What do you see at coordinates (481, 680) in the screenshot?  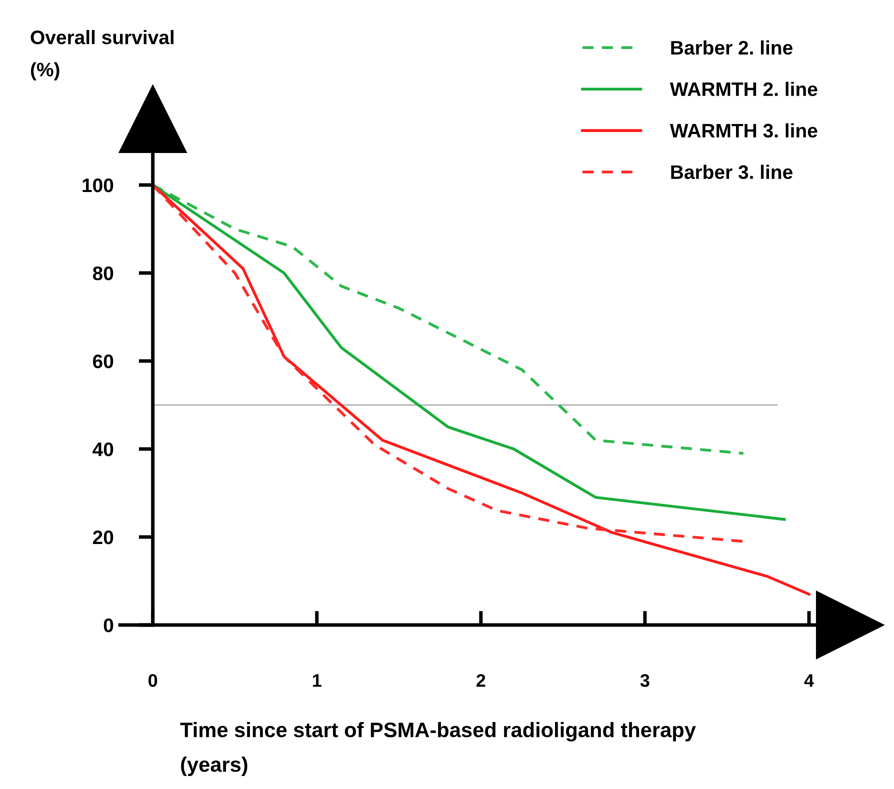 I see `x-tick-label: 2` at bounding box center [481, 680].